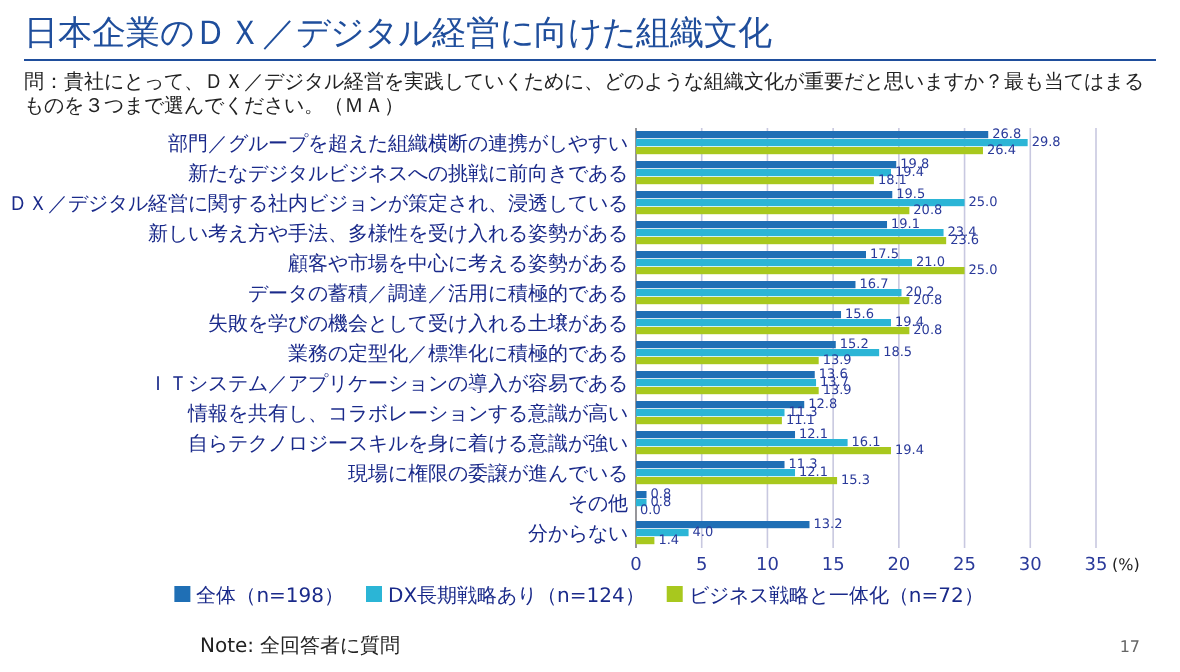 This screenshot has width=1180, height=672. I want to click on y-tick-label: データの蓄積／調達／活用に積極的である, so click(438, 294).